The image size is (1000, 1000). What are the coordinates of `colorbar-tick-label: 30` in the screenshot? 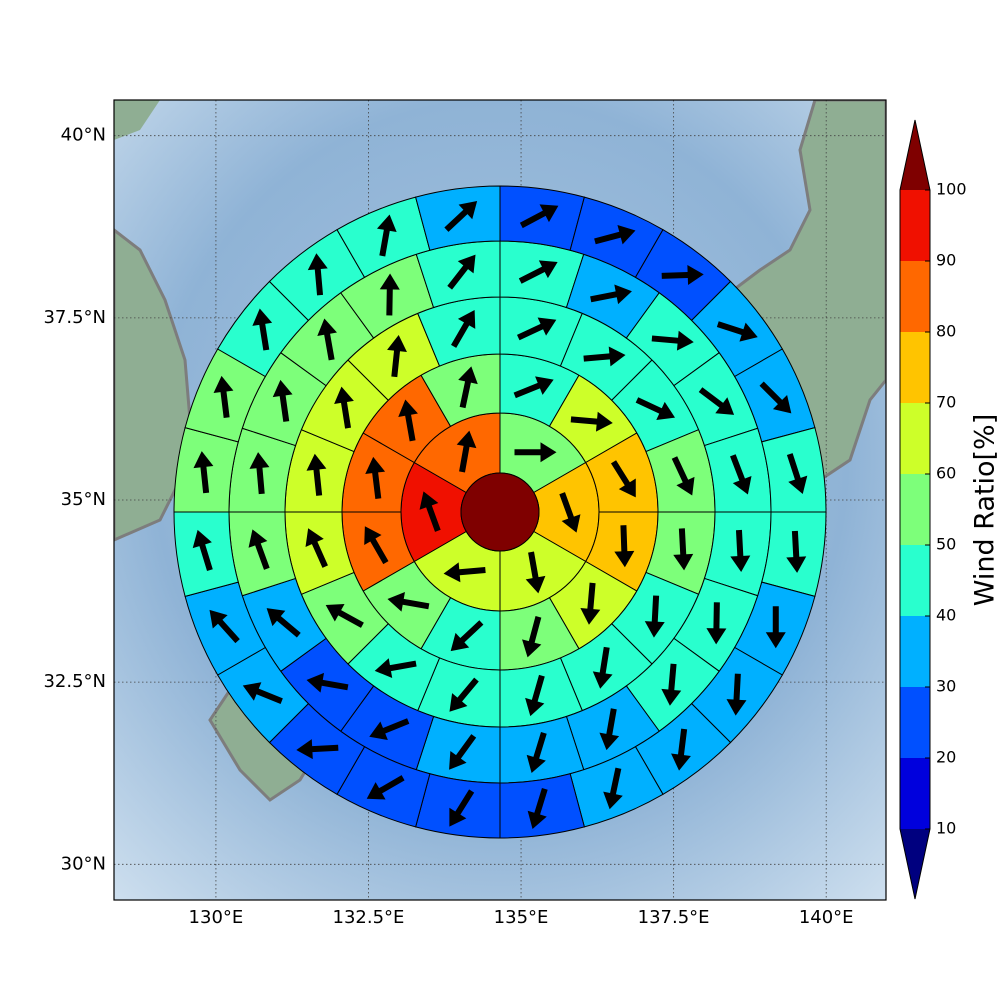 It's located at (946, 686).